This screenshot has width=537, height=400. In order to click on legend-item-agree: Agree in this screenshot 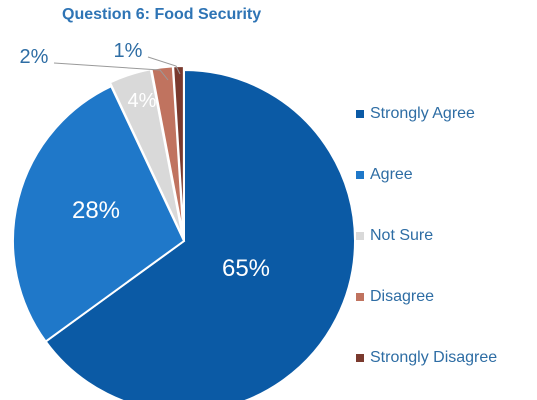, I will do `click(384, 175)`.